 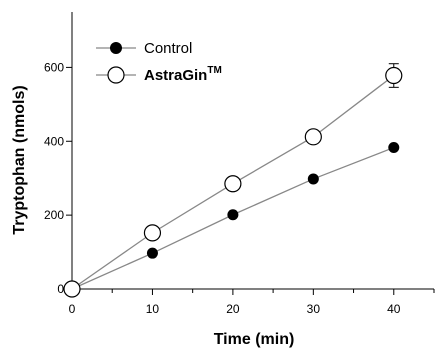 What do you see at coordinates (214, 70) in the screenshot?
I see `legend-astragin-superscript: TM` at bounding box center [214, 70].